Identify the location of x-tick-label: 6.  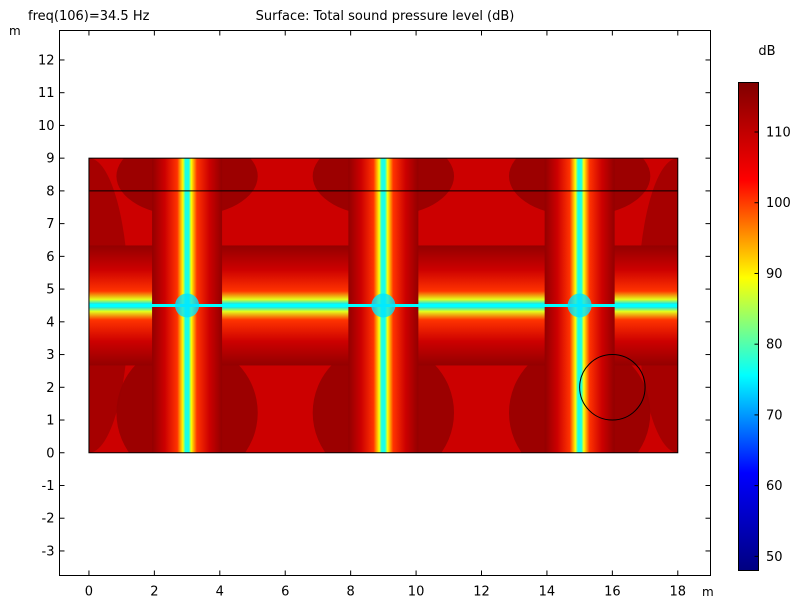
(285, 592).